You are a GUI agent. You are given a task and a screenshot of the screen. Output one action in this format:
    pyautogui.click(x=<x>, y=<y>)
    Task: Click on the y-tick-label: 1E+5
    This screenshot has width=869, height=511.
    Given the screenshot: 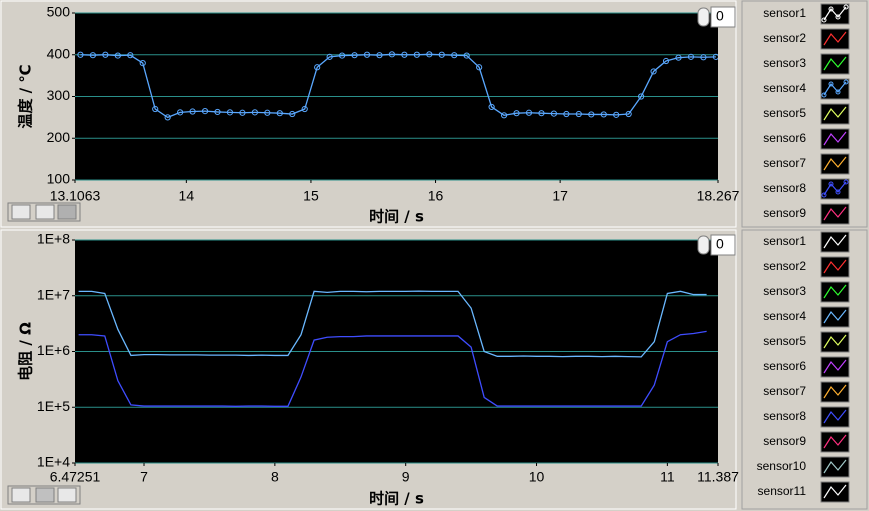 What is the action you would take?
    pyautogui.click(x=53, y=406)
    